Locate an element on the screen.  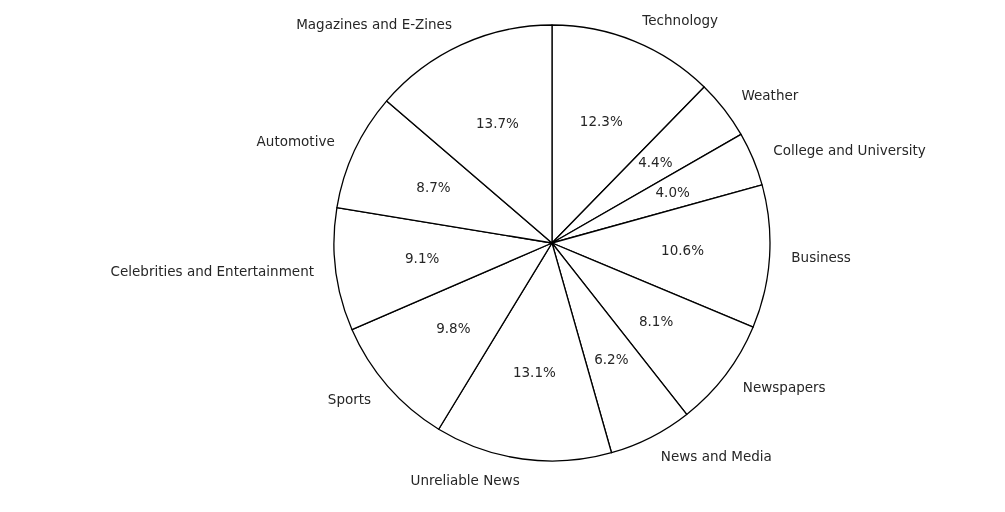
data-label: 8.7% is located at coordinates (433, 186).